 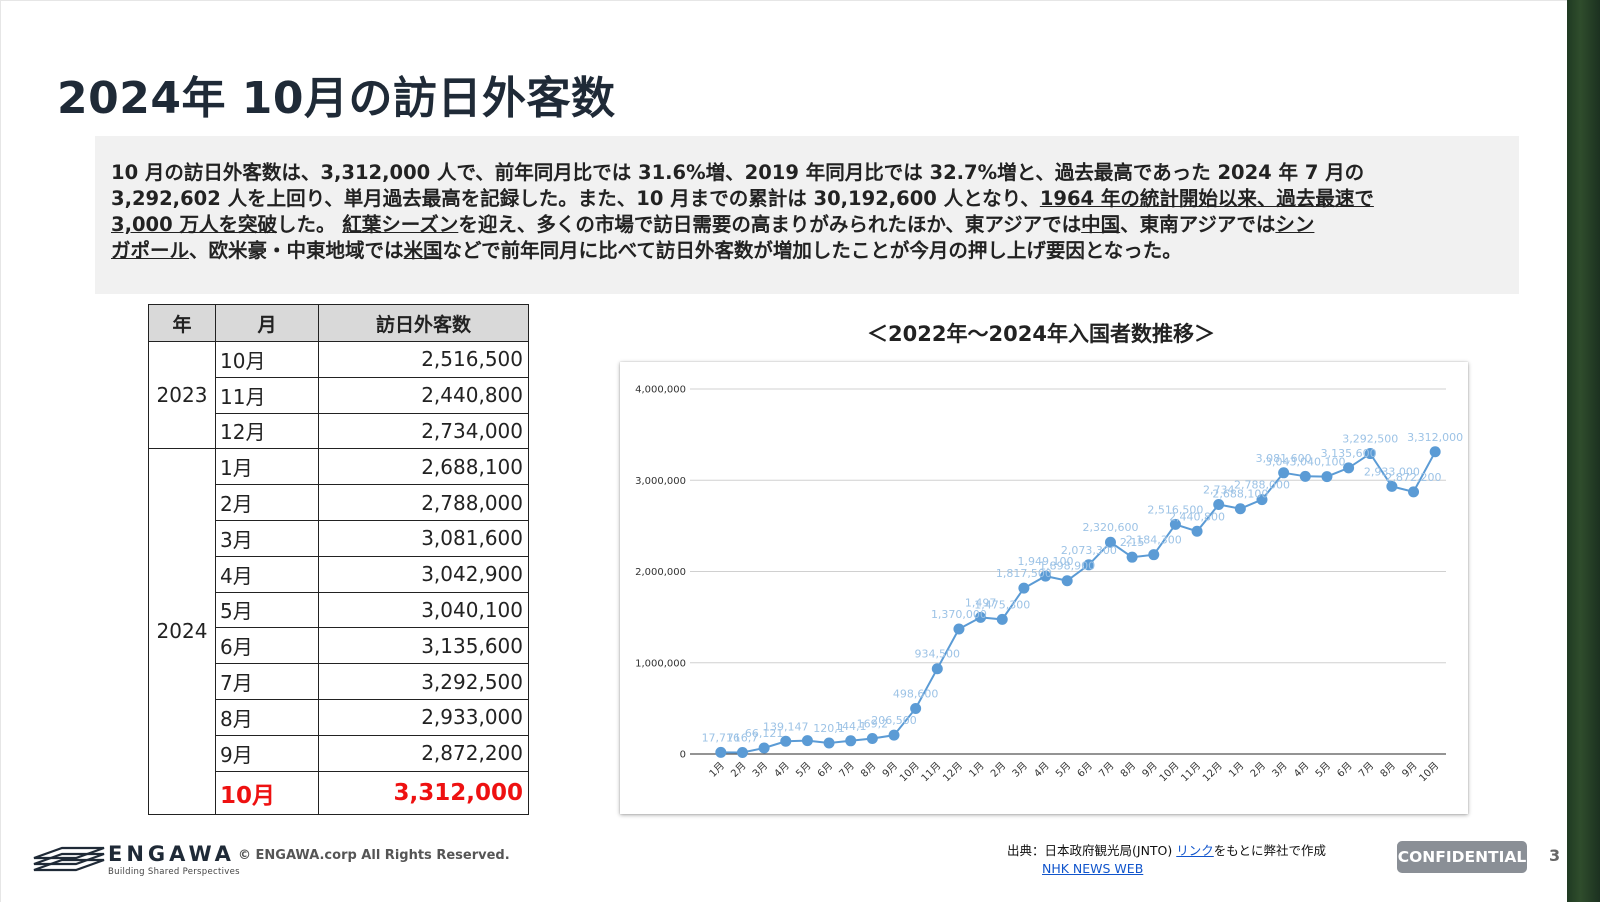 I want to click on table-row: 2月 2,788,000, so click(x=339, y=502).